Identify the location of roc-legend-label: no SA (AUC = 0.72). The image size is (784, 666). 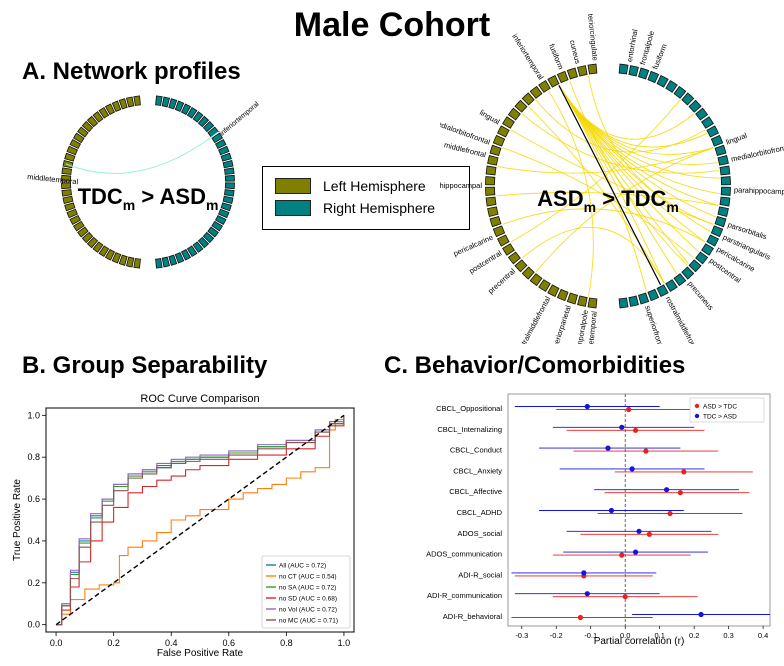
(307, 588).